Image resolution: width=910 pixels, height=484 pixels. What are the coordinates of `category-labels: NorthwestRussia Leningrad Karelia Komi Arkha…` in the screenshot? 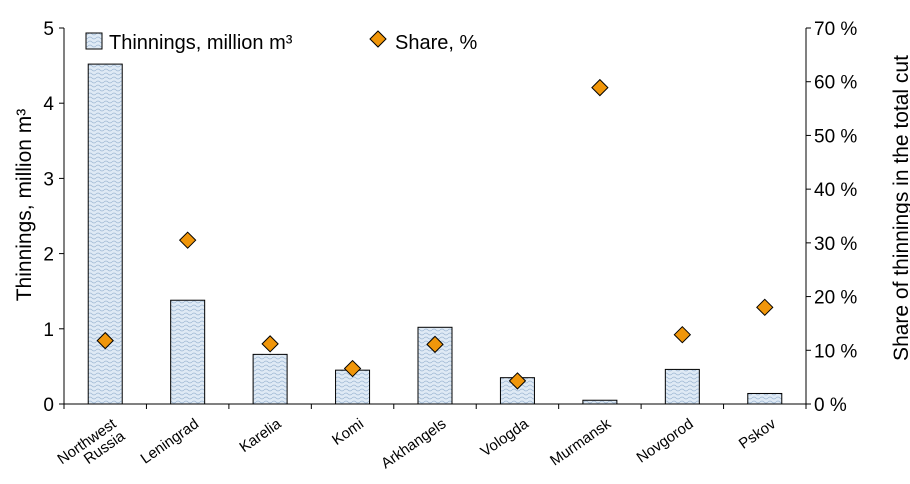 It's located at (417, 447).